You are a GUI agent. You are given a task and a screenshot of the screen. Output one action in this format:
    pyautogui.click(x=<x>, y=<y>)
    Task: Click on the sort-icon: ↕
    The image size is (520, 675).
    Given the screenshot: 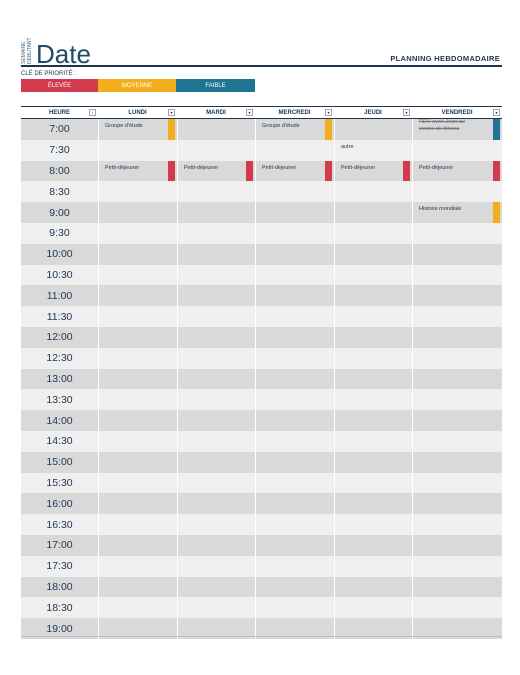 What is the action you would take?
    pyautogui.click(x=92, y=112)
    